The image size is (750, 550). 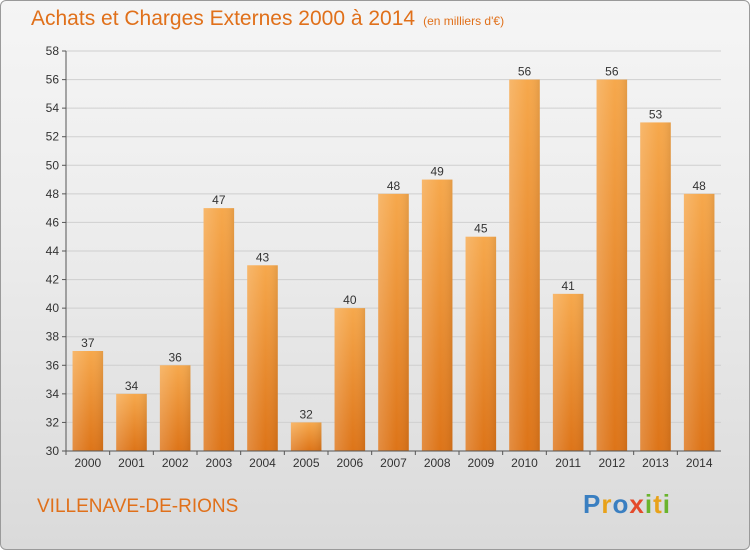 I want to click on y-tick-label: 30, so click(x=53, y=451).